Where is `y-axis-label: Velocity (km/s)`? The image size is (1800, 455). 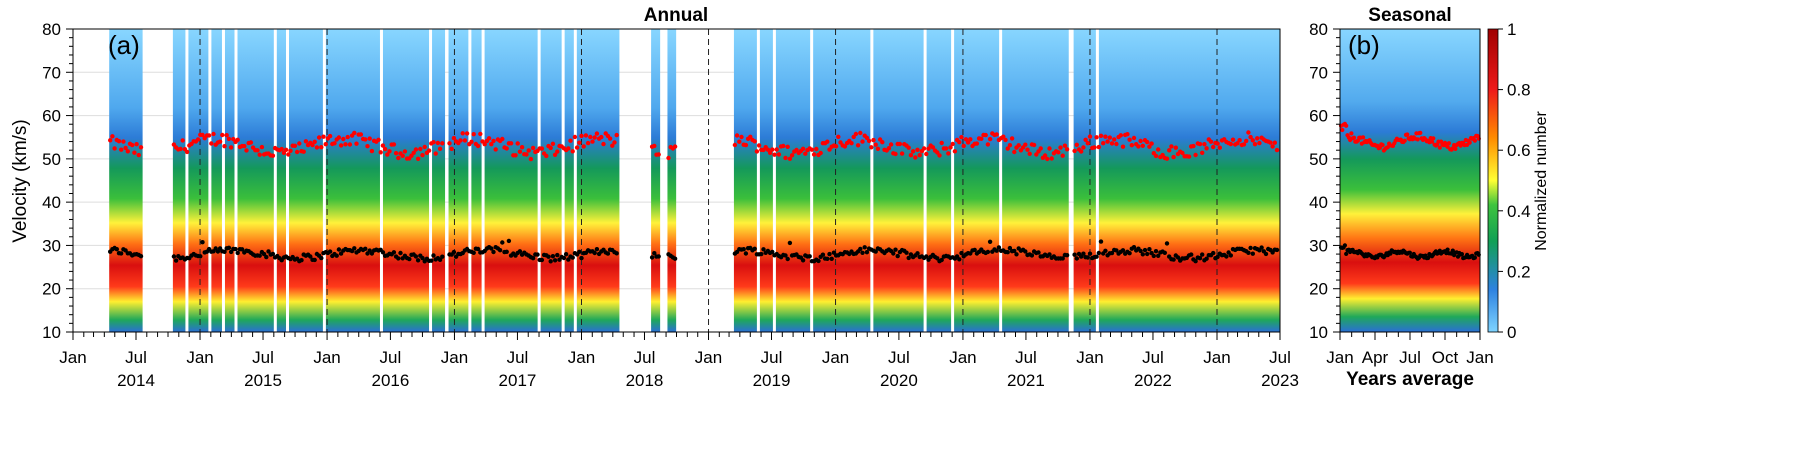 y-axis-label: Velocity (km/s) is located at coordinates (20, 181).